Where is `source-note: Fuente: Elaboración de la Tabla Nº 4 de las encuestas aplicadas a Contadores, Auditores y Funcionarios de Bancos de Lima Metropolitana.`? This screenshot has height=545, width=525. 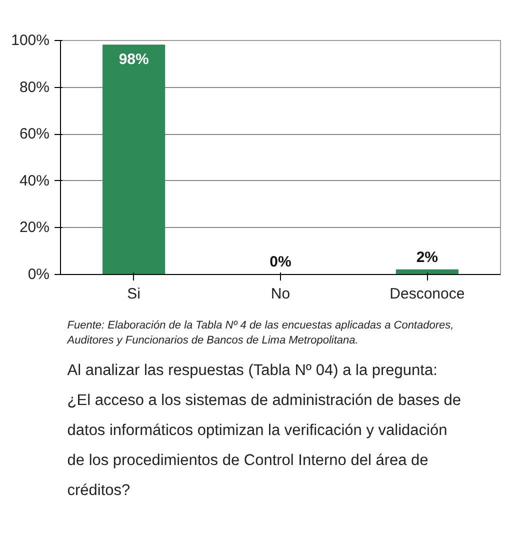 source-note: Fuente: Elaboración de la Tabla Nº 4 de las encuestas aplicadas a Contadores, Auditores y Funcionarios de Bancos de Lima Metropolitana. is located at coordinates (260, 333).